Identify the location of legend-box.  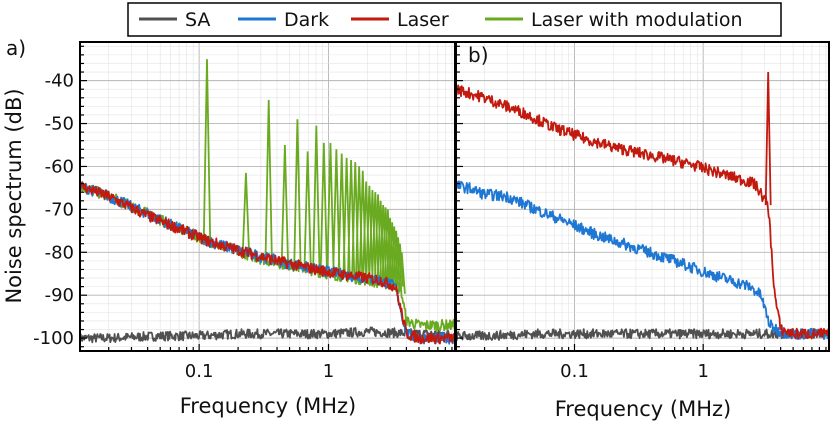
(454, 19).